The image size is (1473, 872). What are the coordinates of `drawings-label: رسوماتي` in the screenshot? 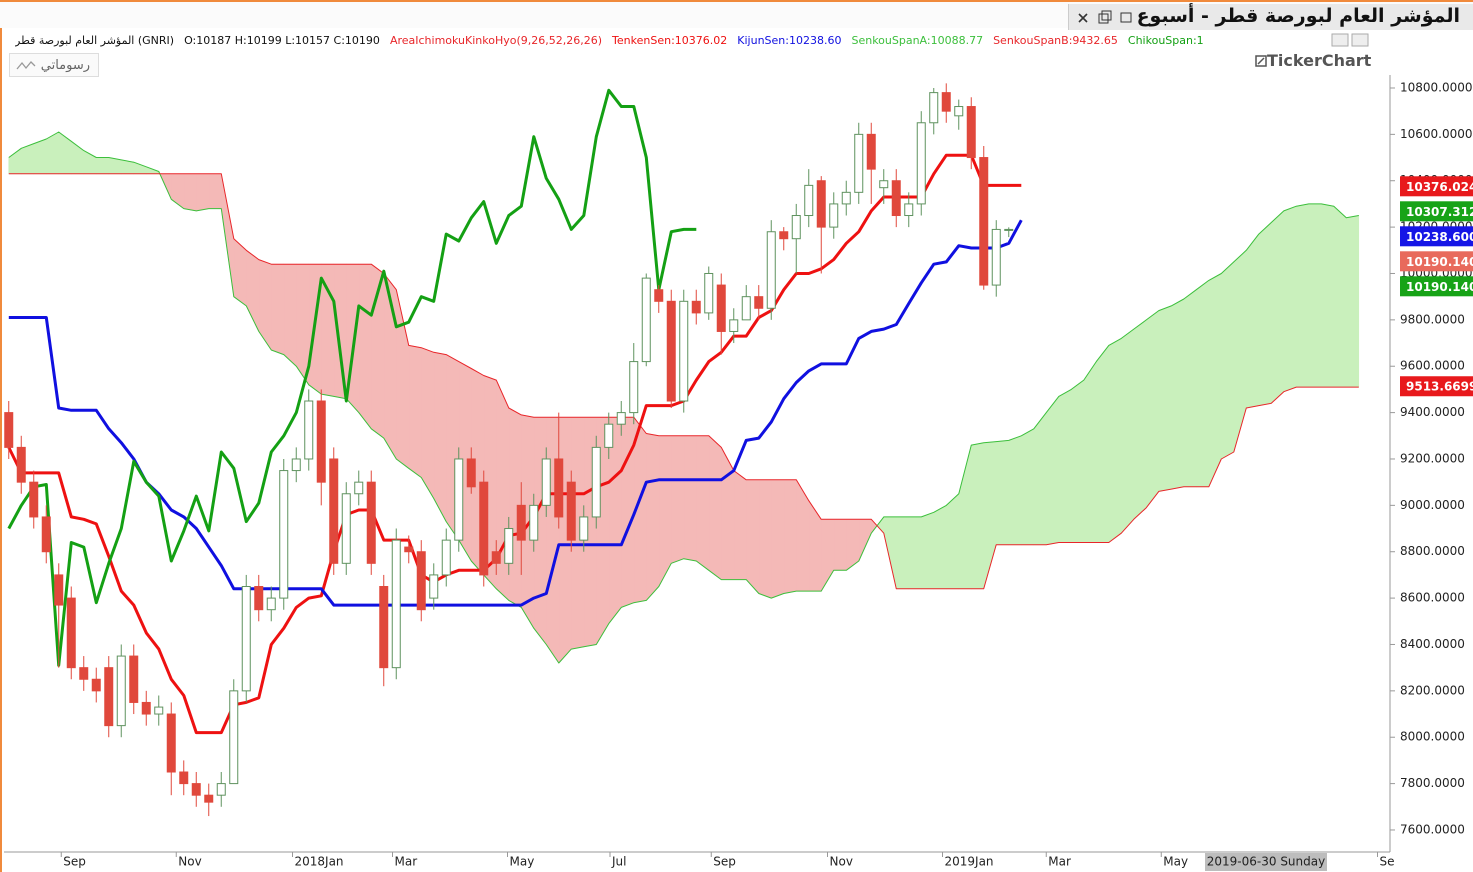 It's located at (65, 65).